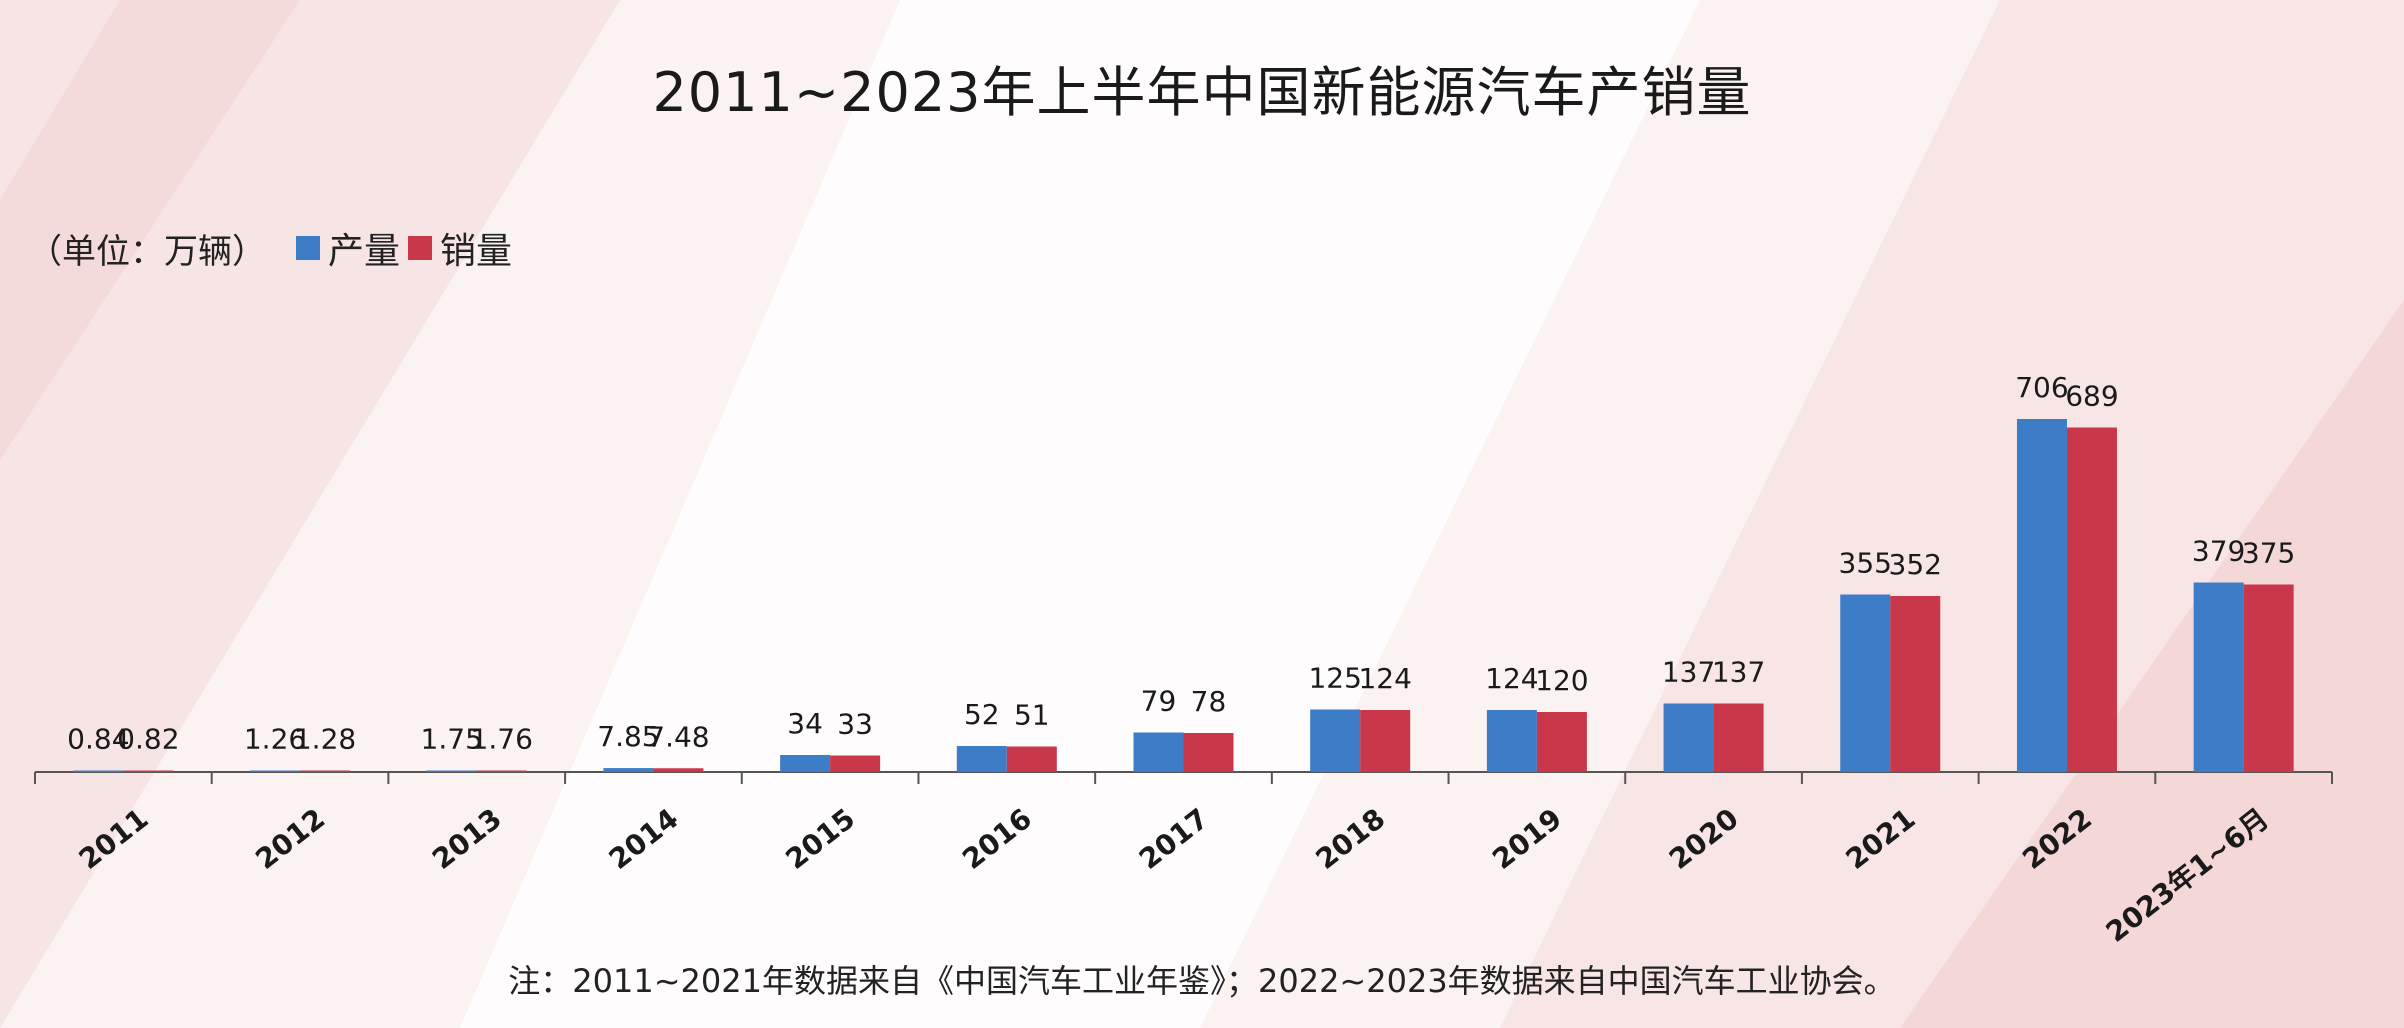 The image size is (2404, 1028). What do you see at coordinates (502, 739) in the screenshot?
I see `data-label-sales-2: 1.76` at bounding box center [502, 739].